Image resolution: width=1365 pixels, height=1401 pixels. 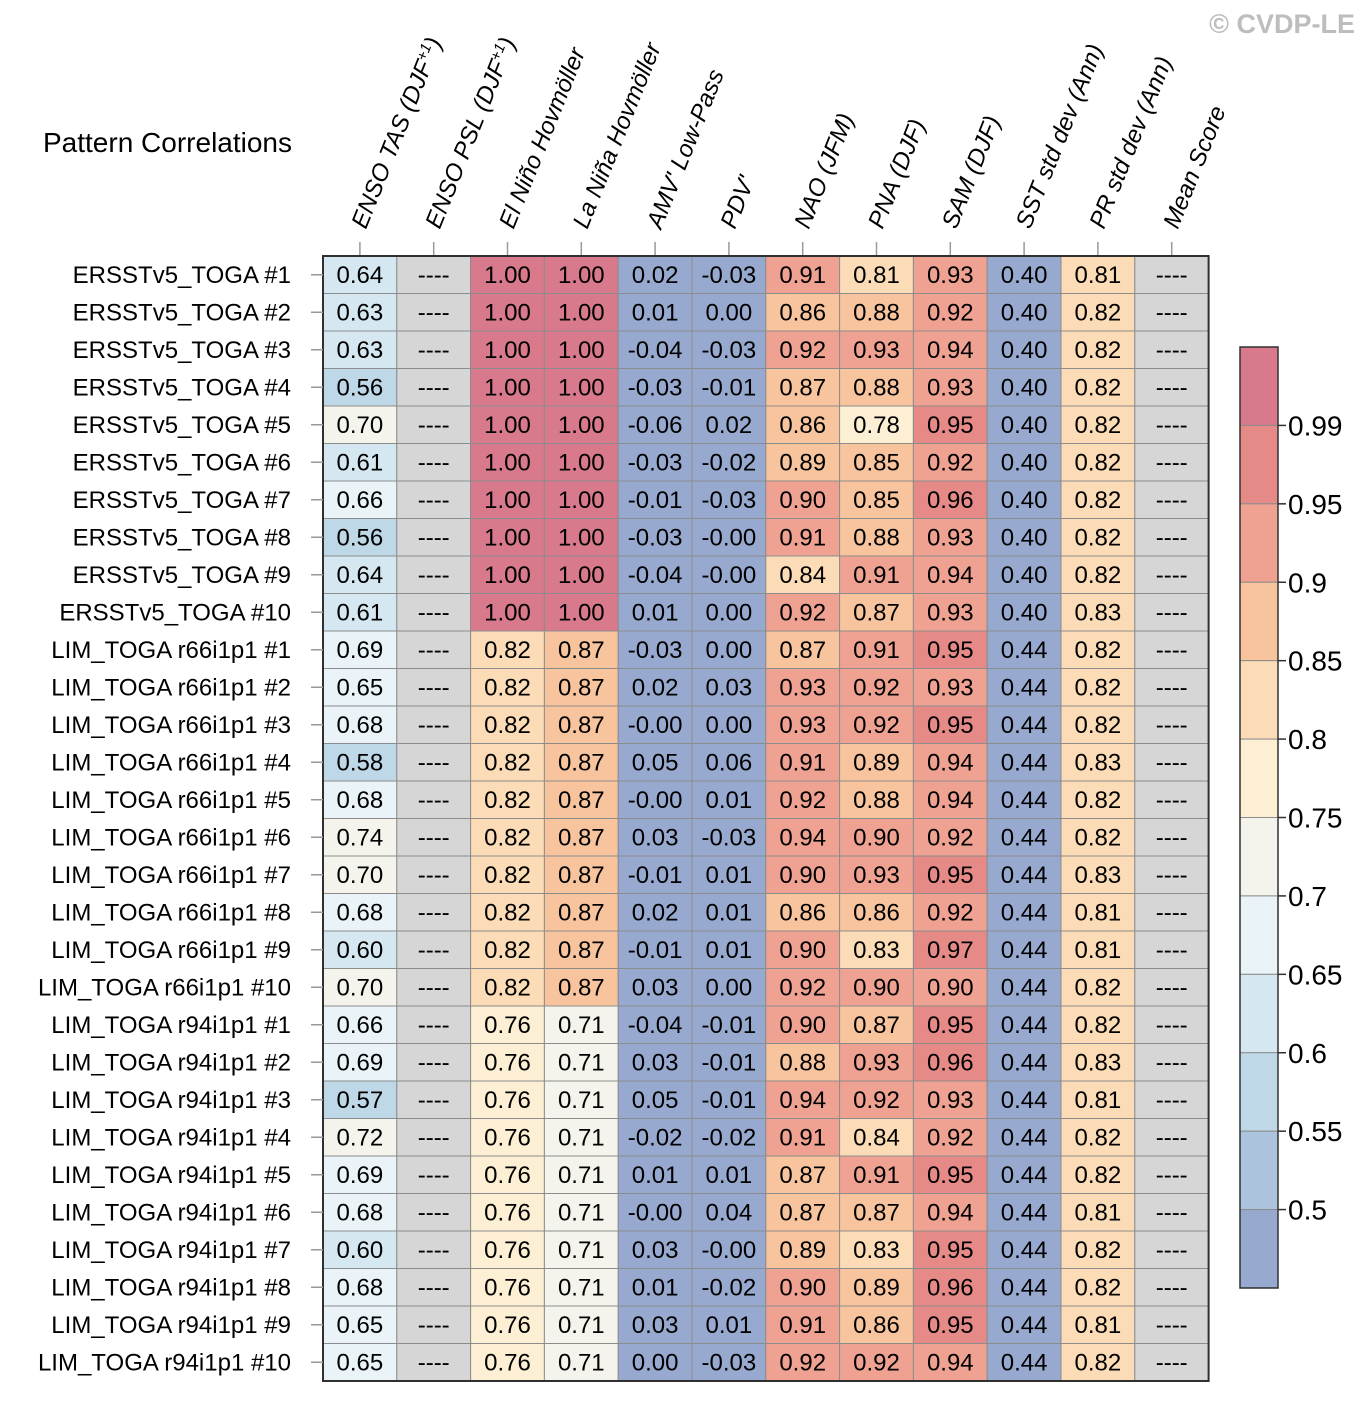 I want to click on colorbar-tick-label: 0.85, so click(x=1315, y=661).